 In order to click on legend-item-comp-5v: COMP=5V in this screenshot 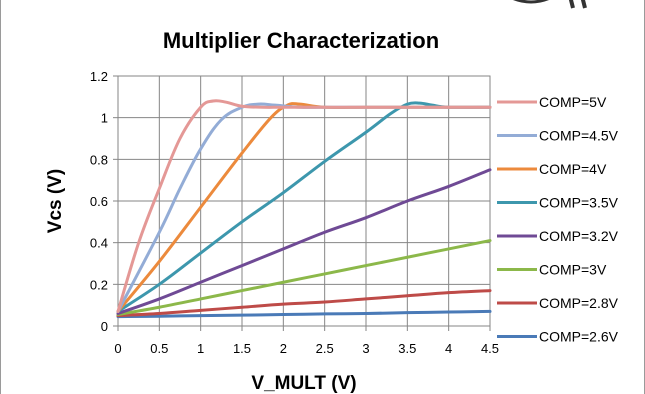, I will do `click(552, 102)`.